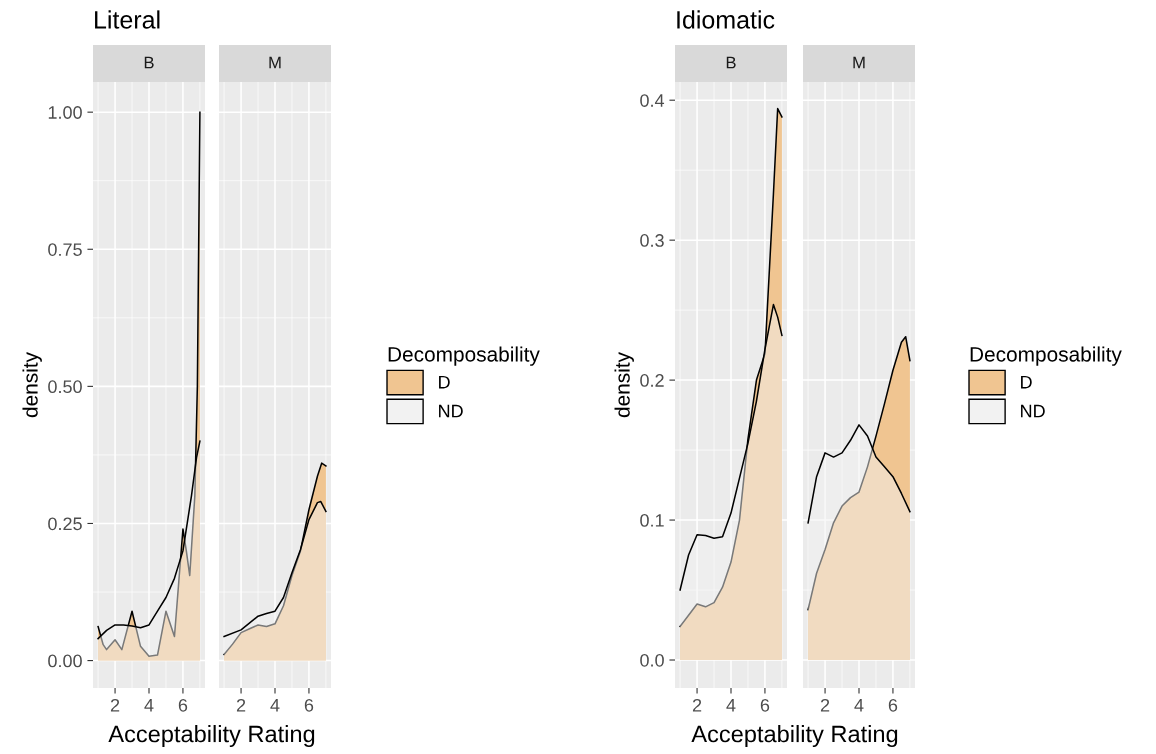 The image size is (1156, 754). I want to click on y-tick-label: 0.50, so click(65, 387).